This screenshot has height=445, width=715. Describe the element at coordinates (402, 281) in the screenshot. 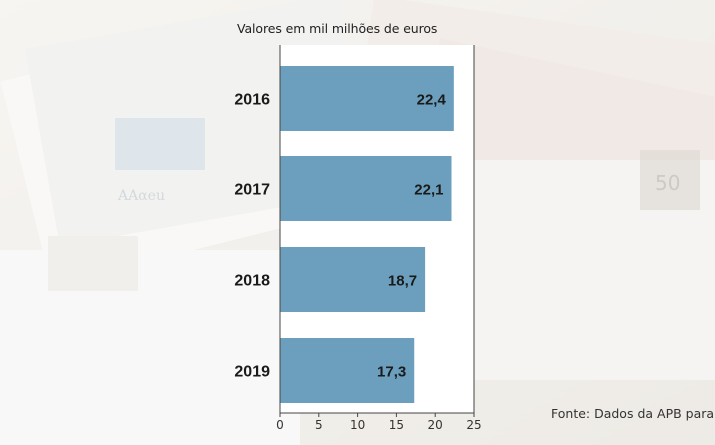

I see `data-label-2018: 18,7` at that location.